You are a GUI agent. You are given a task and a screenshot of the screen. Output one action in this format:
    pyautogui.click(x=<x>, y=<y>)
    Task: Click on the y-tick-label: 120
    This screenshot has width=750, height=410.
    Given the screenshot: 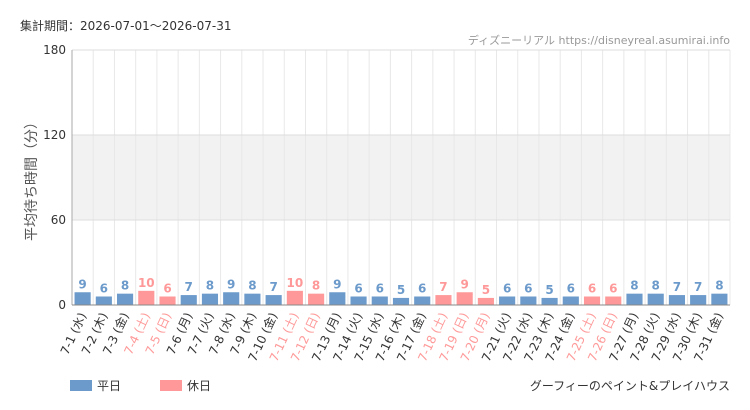 What is the action you would take?
    pyautogui.click(x=54, y=135)
    